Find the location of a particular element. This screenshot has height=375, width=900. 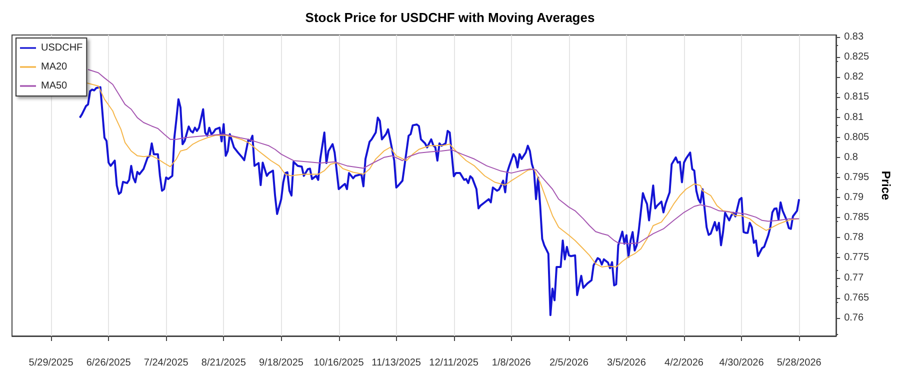

y-tick-label: 0.785 is located at coordinates (857, 218).